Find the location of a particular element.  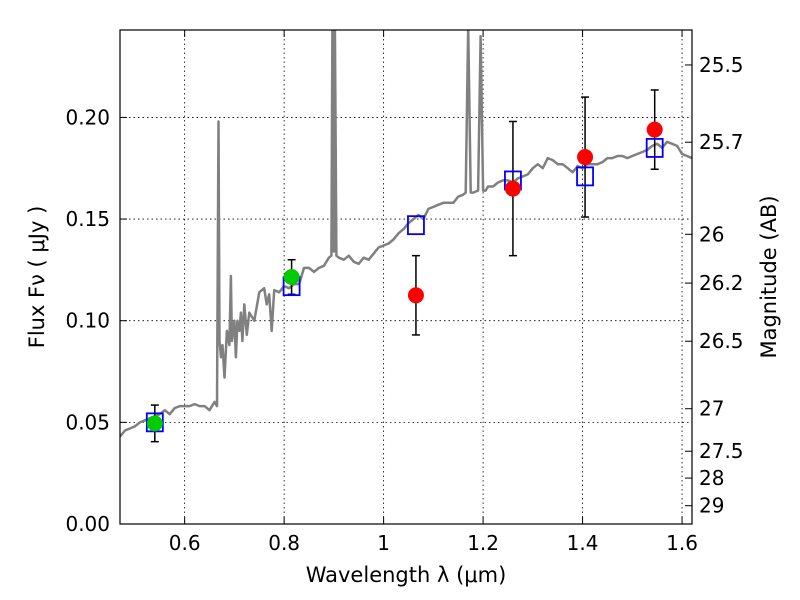

x-tick-label: 1.4 is located at coordinates (583, 543).